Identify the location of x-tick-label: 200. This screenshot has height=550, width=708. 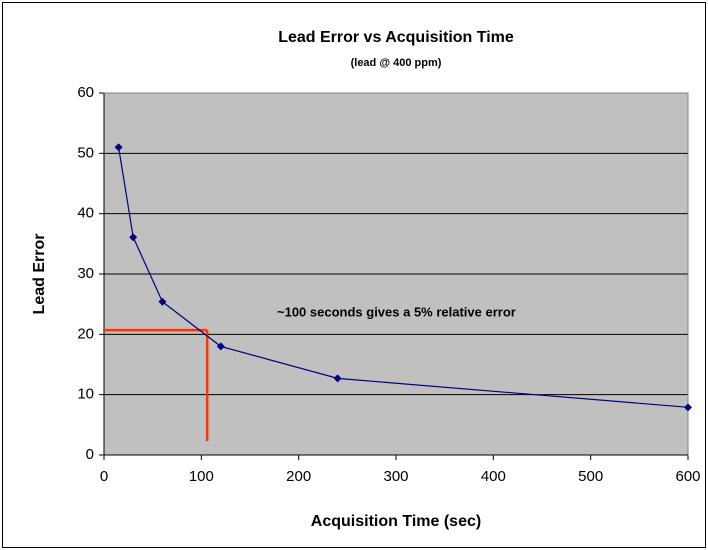
(298, 476).